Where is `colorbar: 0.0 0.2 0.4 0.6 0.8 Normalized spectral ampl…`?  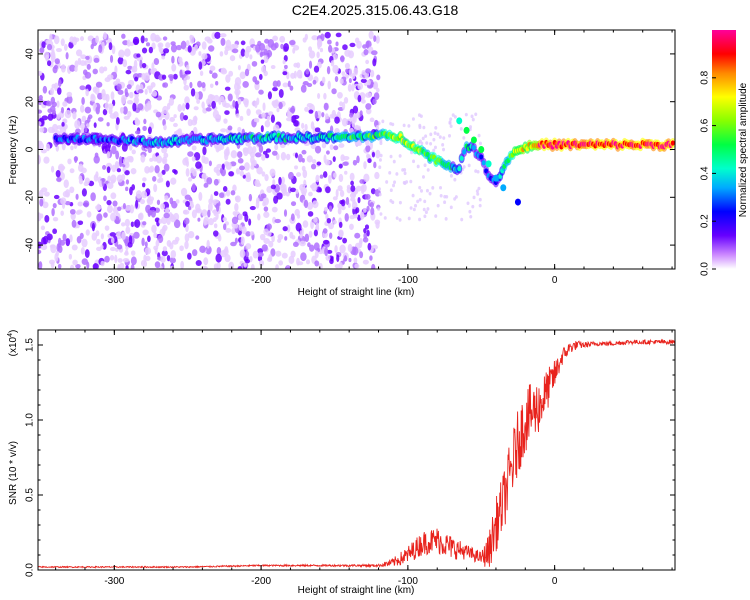
colorbar: 0.0 0.2 0.4 0.6 0.8 Normalized spectral ampl… is located at coordinates (724, 153).